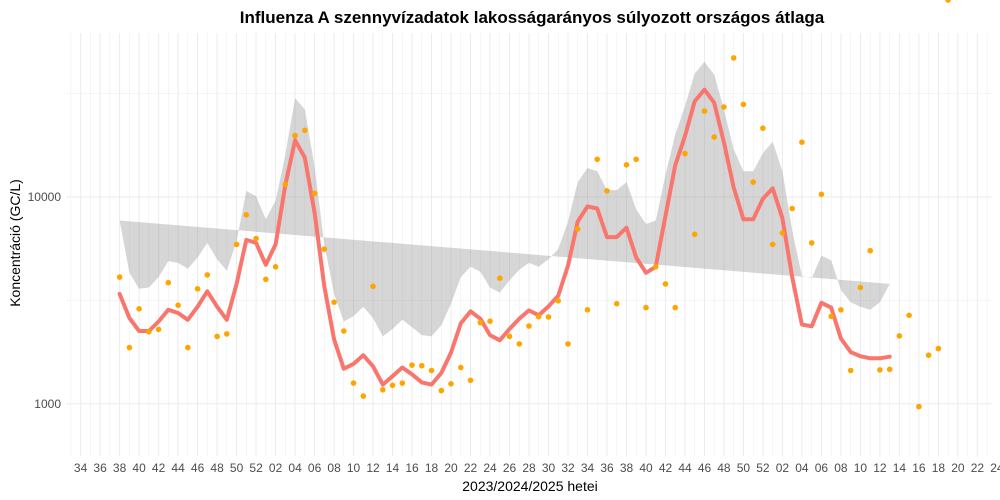 This screenshot has width=1000, height=500. I want to click on x-tick-label: 38, so click(120, 468).